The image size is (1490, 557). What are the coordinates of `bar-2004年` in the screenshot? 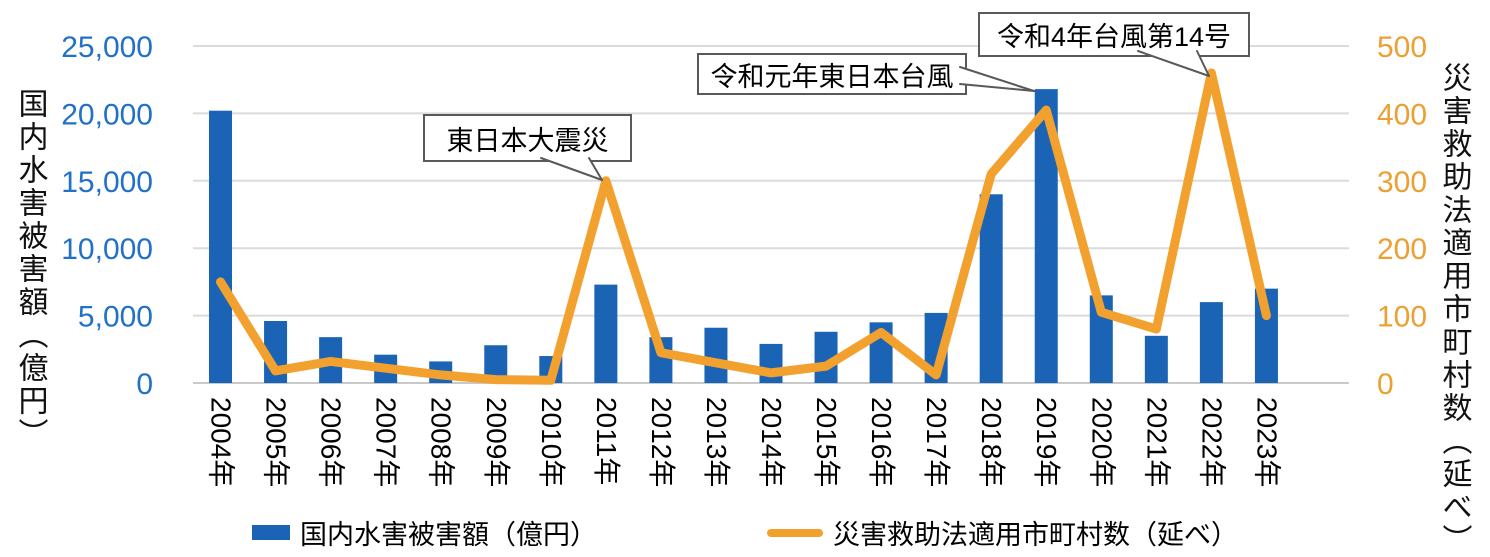 It's located at (221, 246).